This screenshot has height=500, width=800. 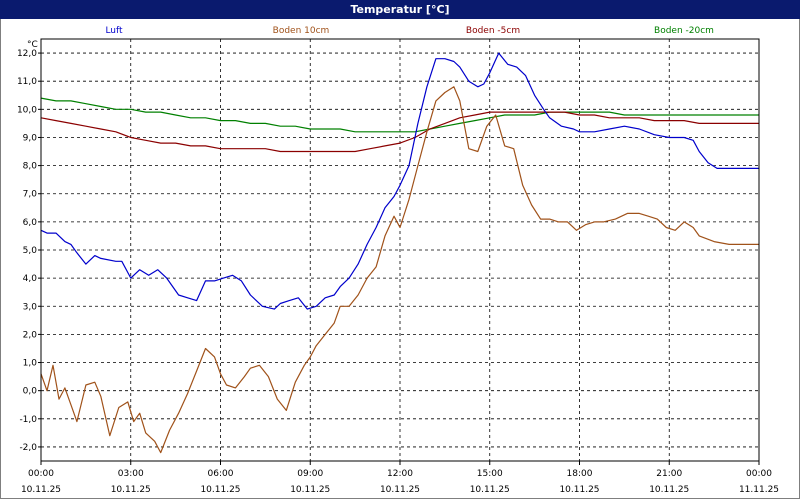 What do you see at coordinates (669, 474) in the screenshot?
I see `x-tick-time: 21:00` at bounding box center [669, 474].